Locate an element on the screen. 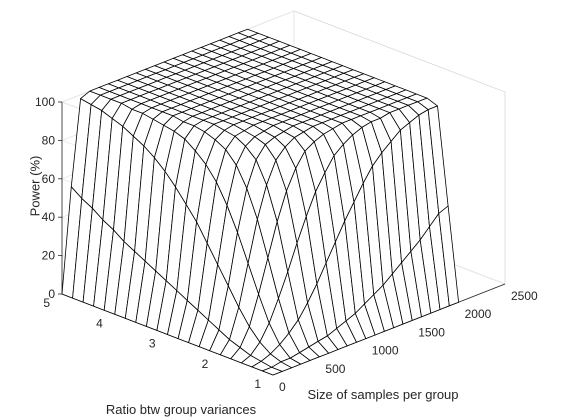 The height and width of the screenshot is (420, 567). x-tick-label: 1000 is located at coordinates (385, 351).